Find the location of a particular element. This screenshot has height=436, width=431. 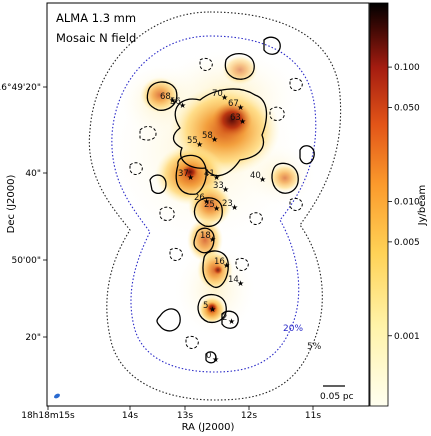

colorbar-tick-label: 0.050 is located at coordinates (407, 109).